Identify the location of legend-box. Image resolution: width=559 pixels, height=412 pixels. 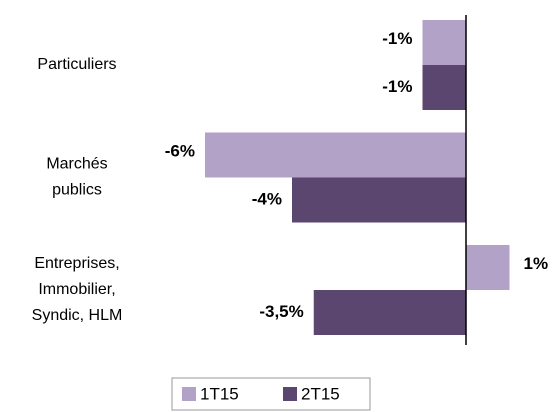
(271, 394).